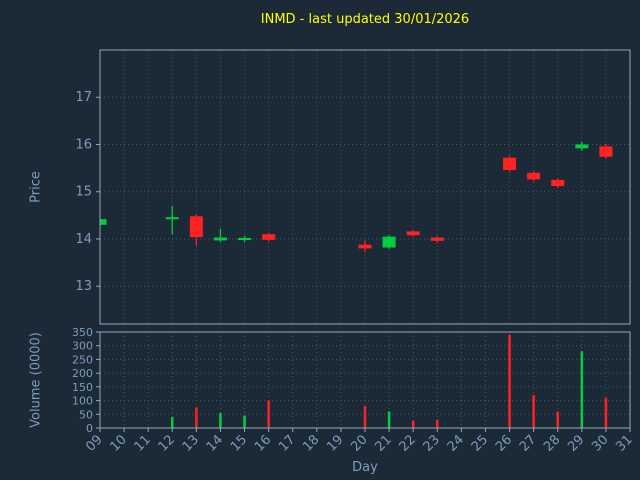 The height and width of the screenshot is (480, 640). Describe the element at coordinates (624, 443) in the screenshot. I see `svg-text: 31` at that location.